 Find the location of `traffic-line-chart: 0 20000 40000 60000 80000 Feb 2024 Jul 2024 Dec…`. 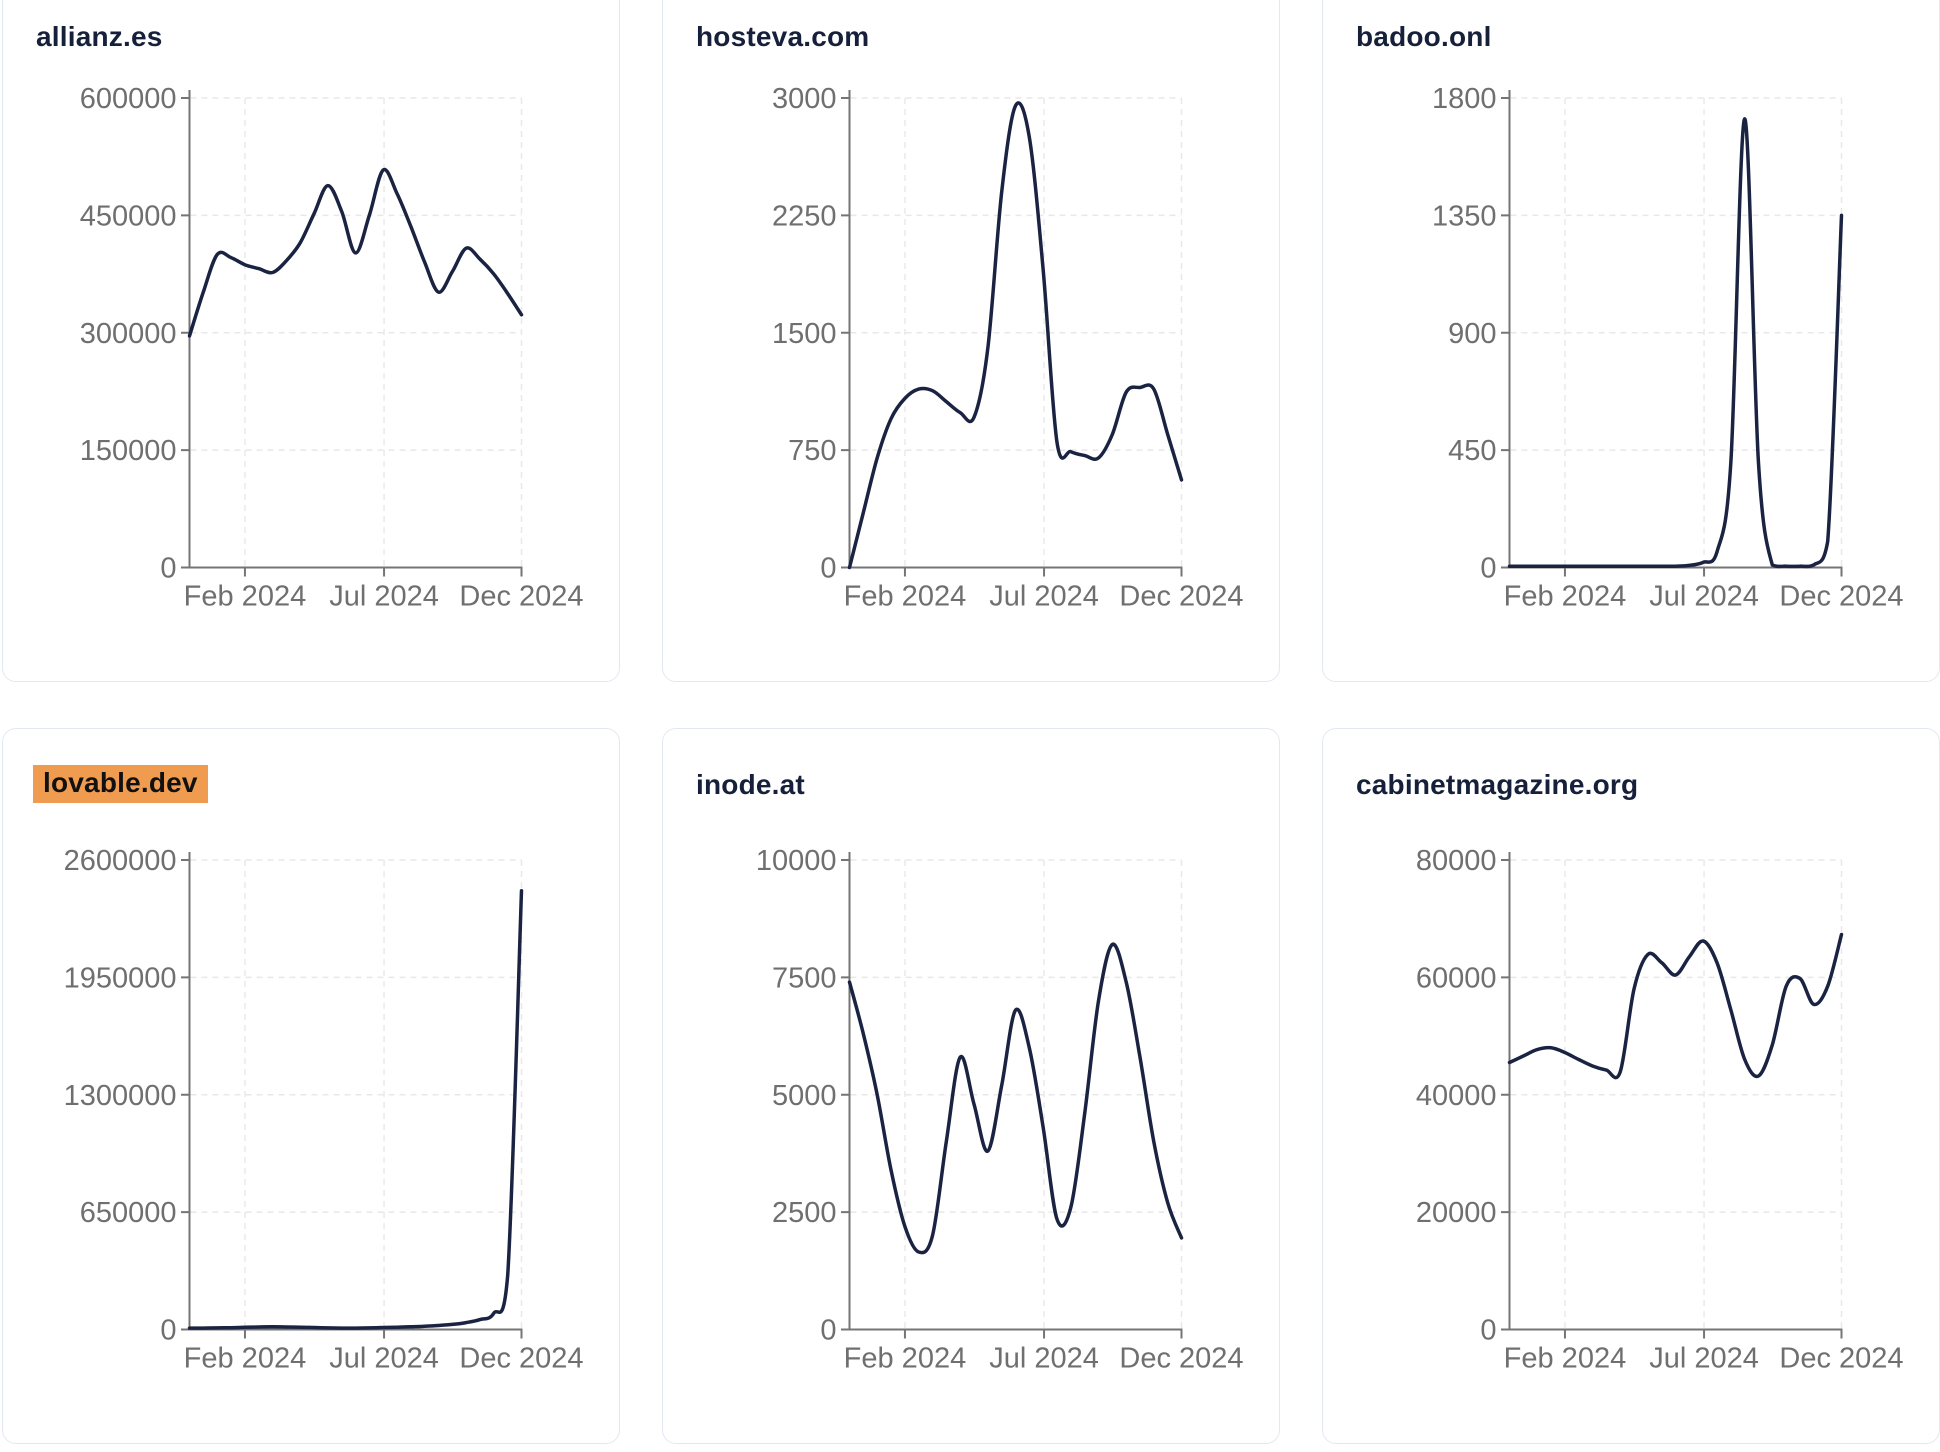

traffic-line-chart: 0 20000 40000 60000 80000 Feb 2024 Jul 2024 Dec… is located at coordinates (1660, 1110).